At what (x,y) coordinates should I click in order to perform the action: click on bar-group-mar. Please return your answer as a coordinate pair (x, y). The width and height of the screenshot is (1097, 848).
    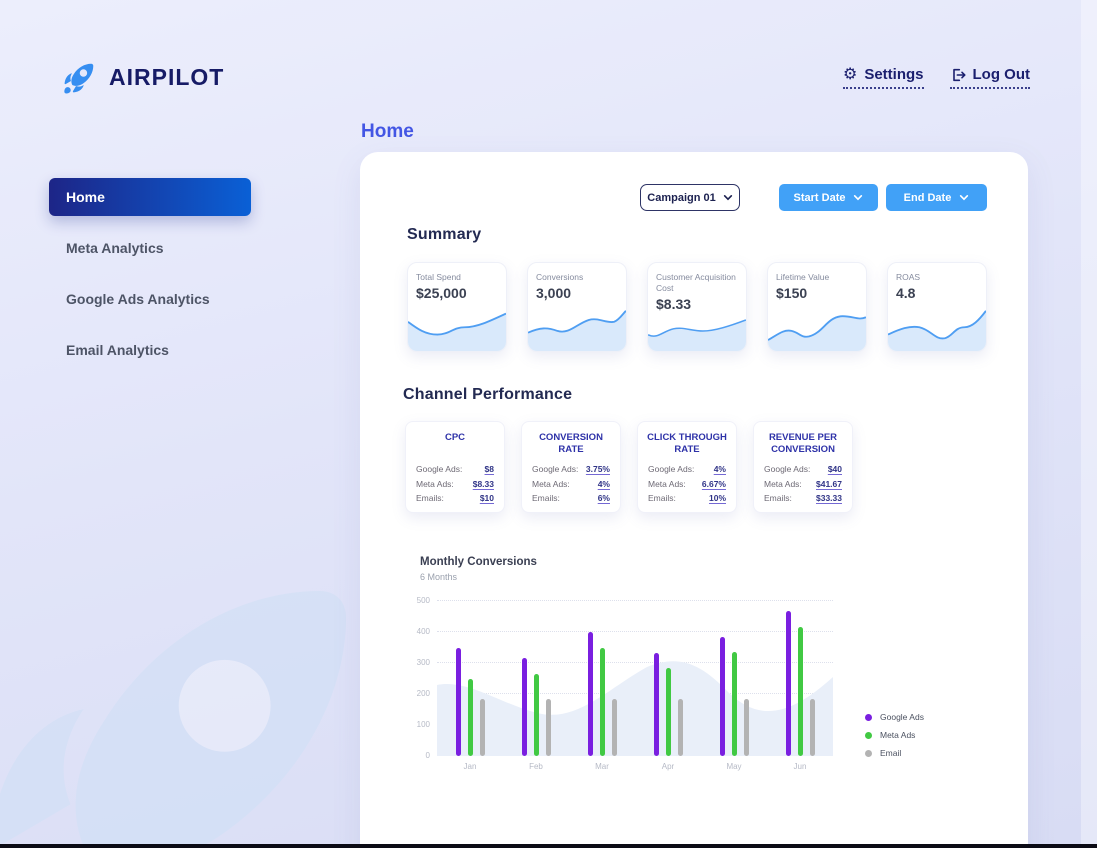
    Looking at the image, I should click on (602, 678).